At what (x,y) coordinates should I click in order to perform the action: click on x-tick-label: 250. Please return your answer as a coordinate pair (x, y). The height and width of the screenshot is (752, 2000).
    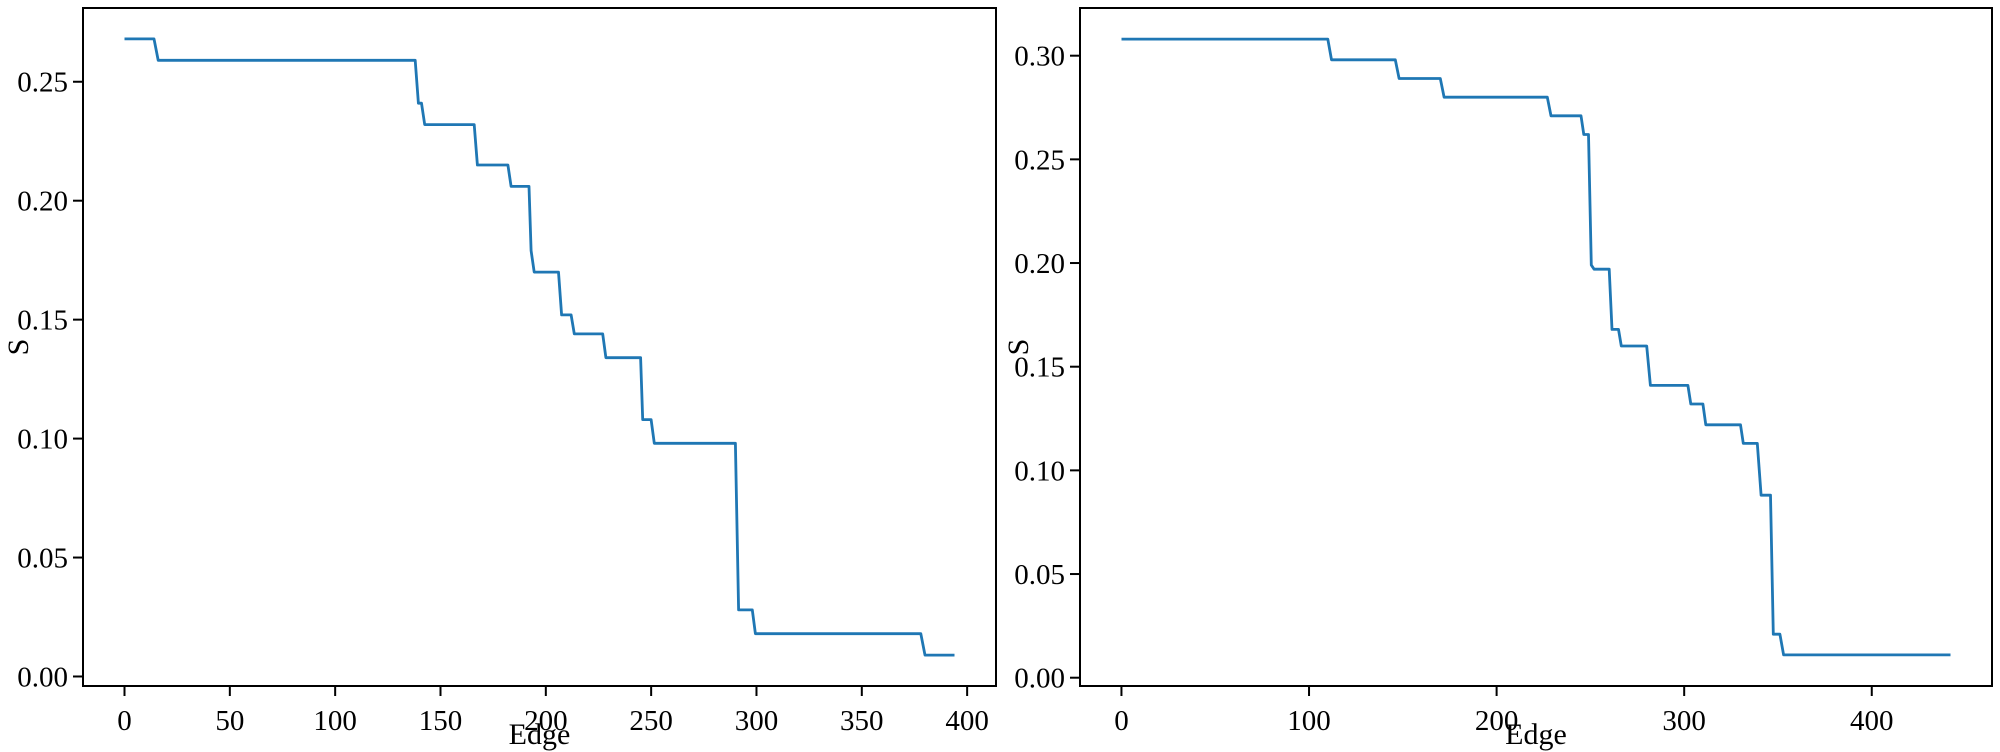
    Looking at the image, I should click on (651, 721).